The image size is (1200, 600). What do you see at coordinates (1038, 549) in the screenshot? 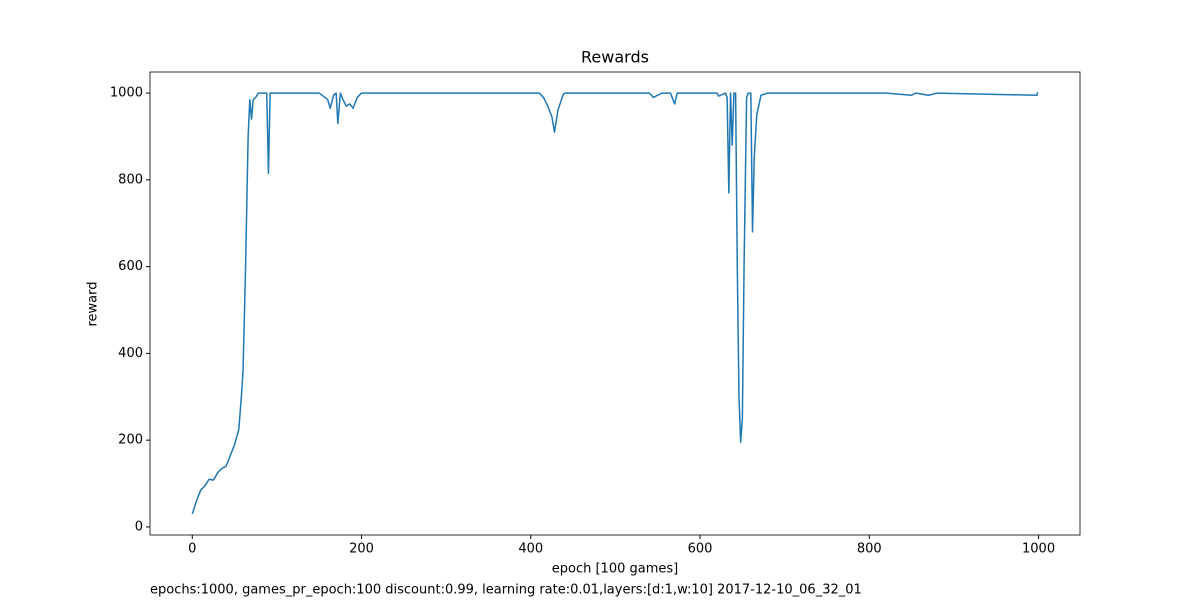
I see `x-tick-label: 1000` at bounding box center [1038, 549].